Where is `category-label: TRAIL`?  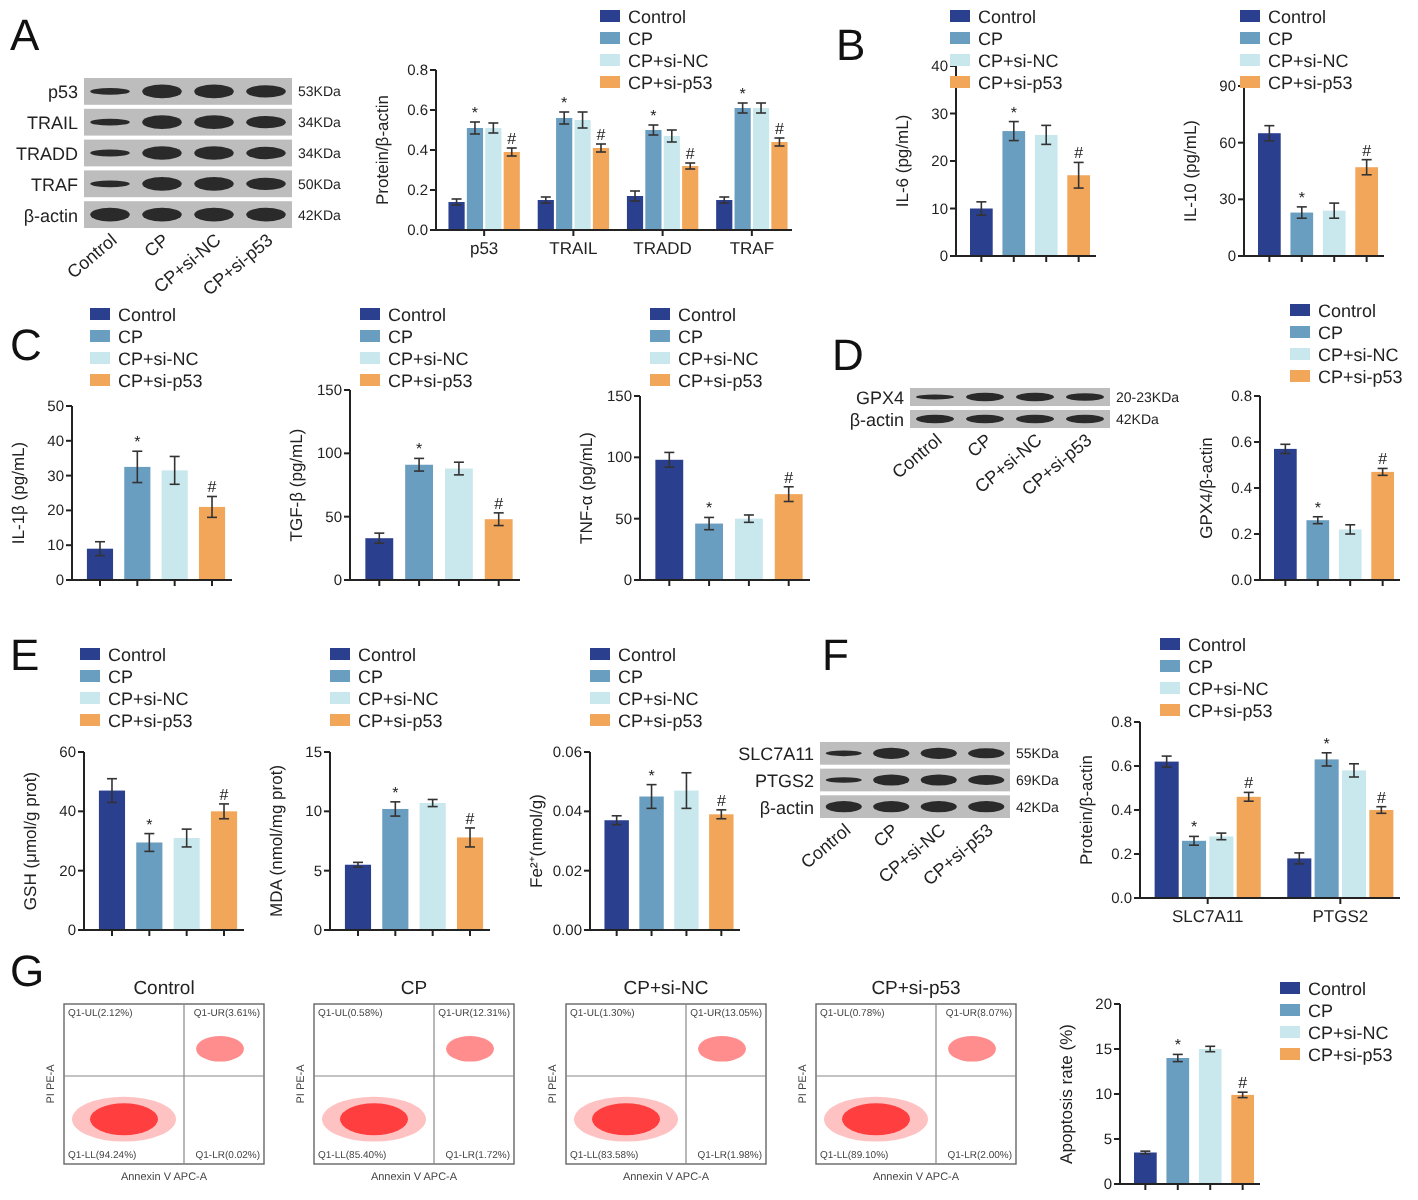
category-label: TRAIL is located at coordinates (52, 123).